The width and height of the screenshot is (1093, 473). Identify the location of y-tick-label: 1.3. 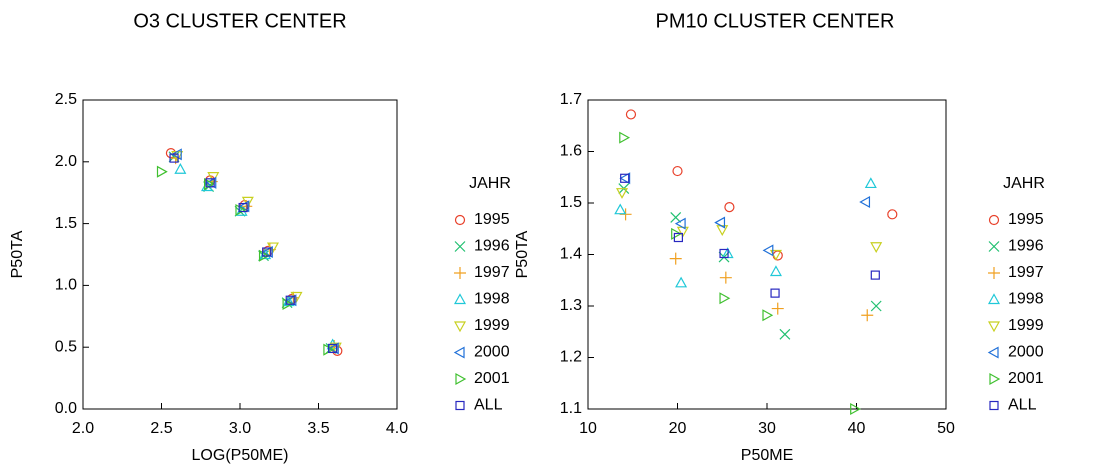
(571, 305).